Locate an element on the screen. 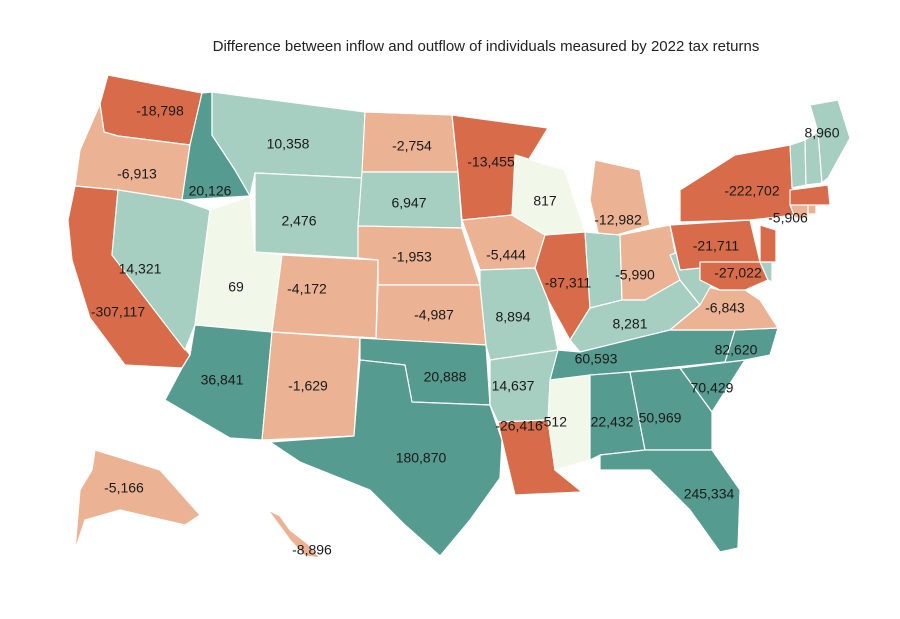  state-value-la: -26,416 is located at coordinates (519, 426).